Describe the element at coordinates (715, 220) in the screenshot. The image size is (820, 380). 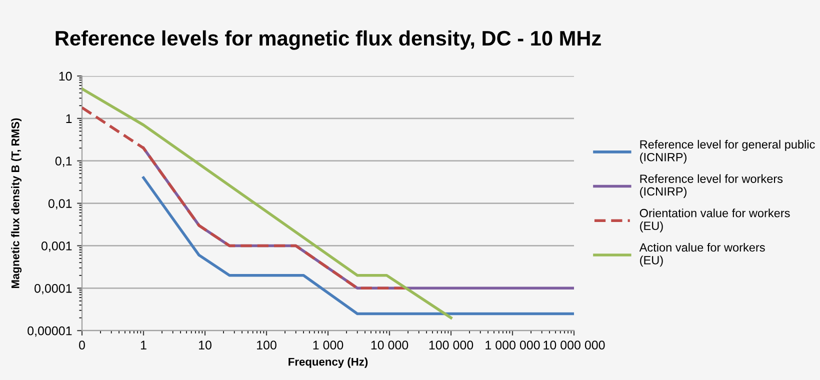
I see `legend-label: Orientation value for workers (EU)` at that location.